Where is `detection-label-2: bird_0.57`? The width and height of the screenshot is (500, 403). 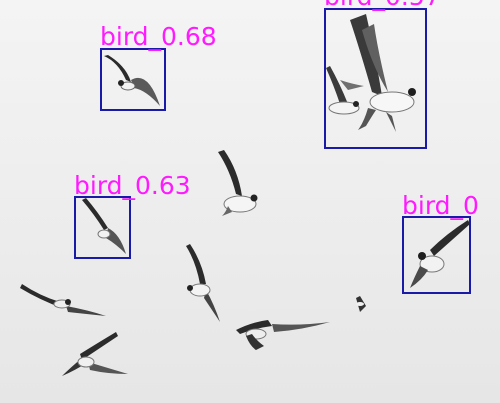
detection-label-2: bird_0.57 is located at coordinates (382, 4).